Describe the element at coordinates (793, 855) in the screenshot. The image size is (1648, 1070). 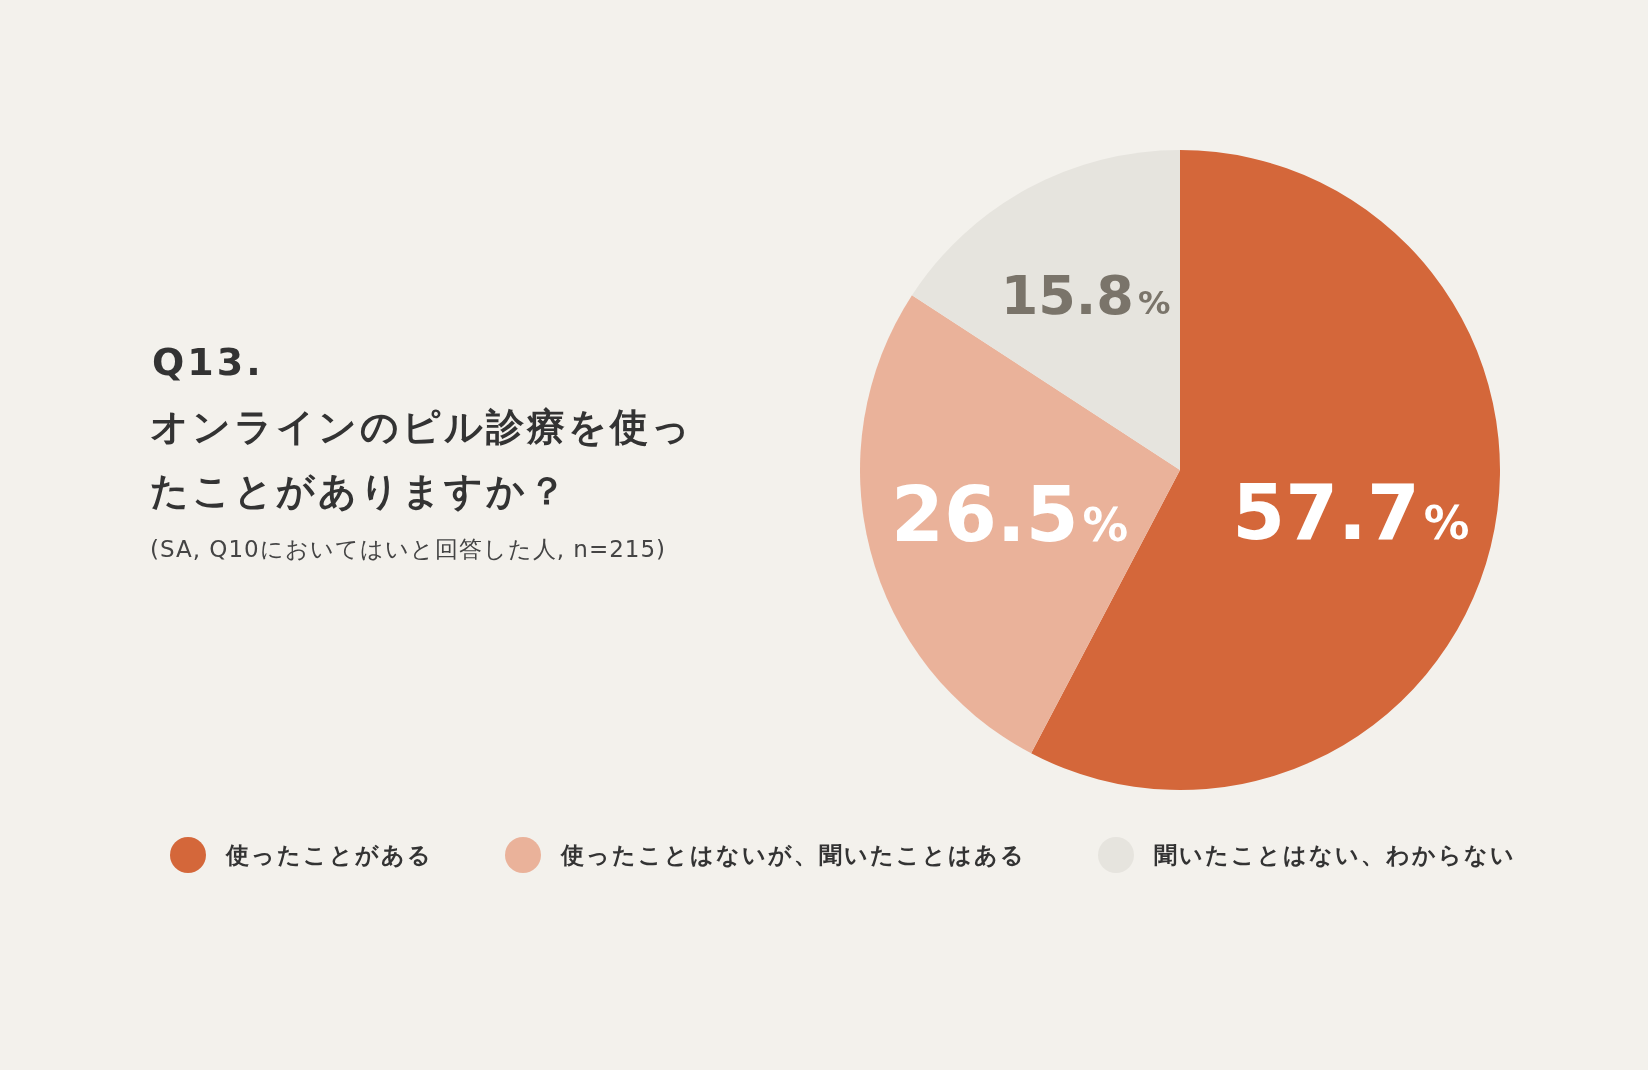
I see `legend-label: 使ったことはないが、聞いたことはある` at that location.